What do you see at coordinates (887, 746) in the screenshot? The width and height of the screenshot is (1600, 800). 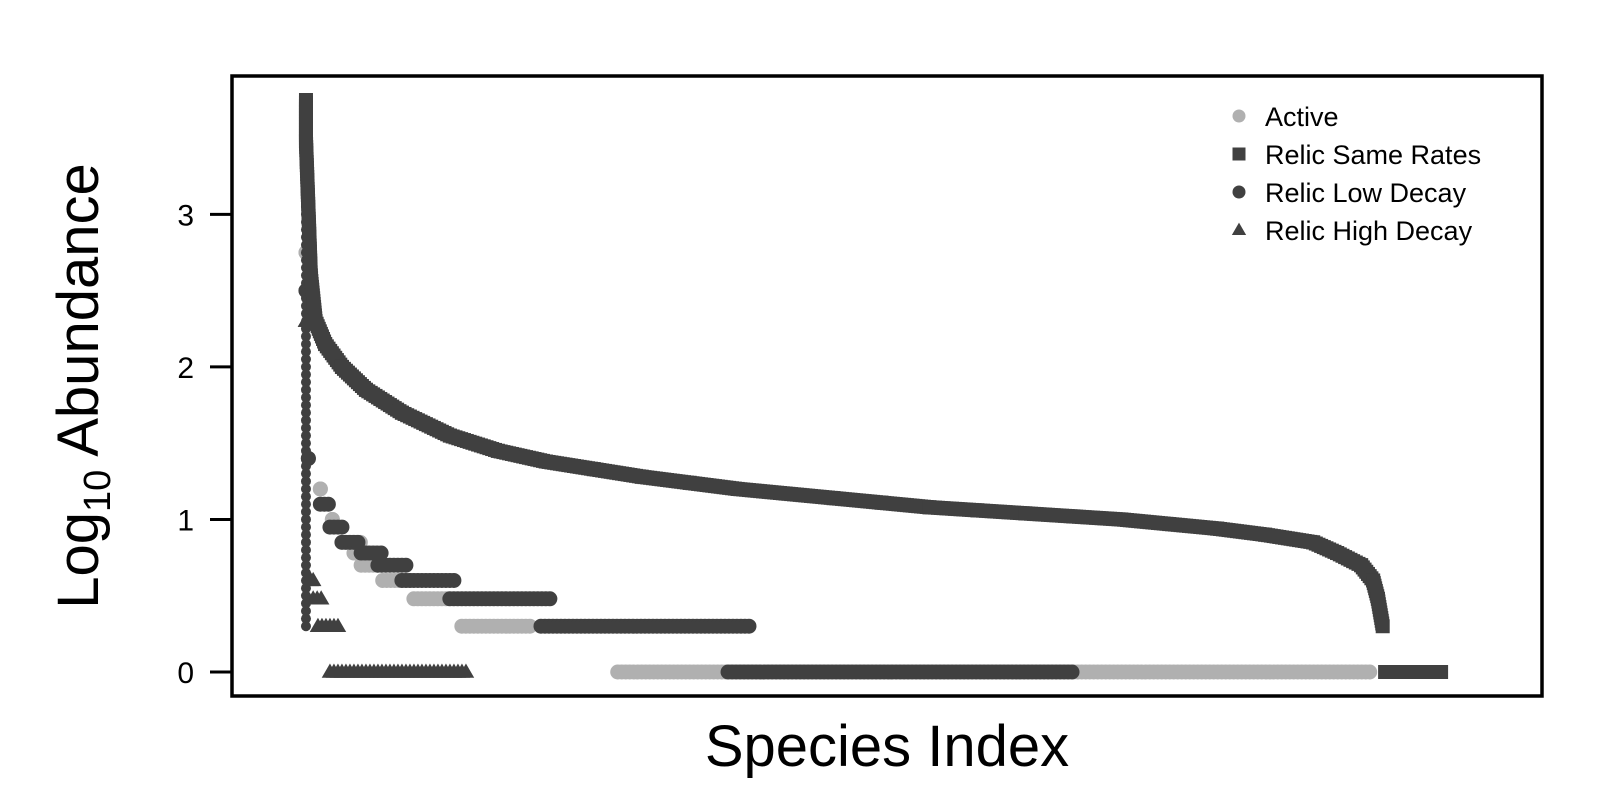 I see `x-axis-title: Species Index` at bounding box center [887, 746].